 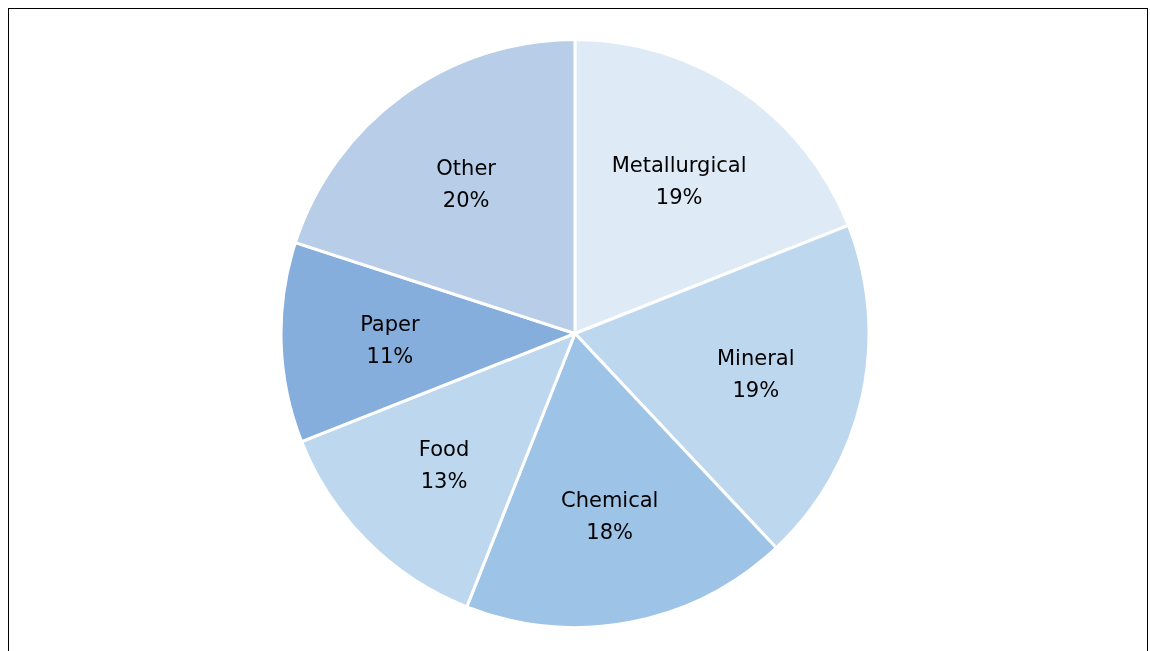 What do you see at coordinates (755, 358) in the screenshot?
I see `slice-label: Mineral` at bounding box center [755, 358].